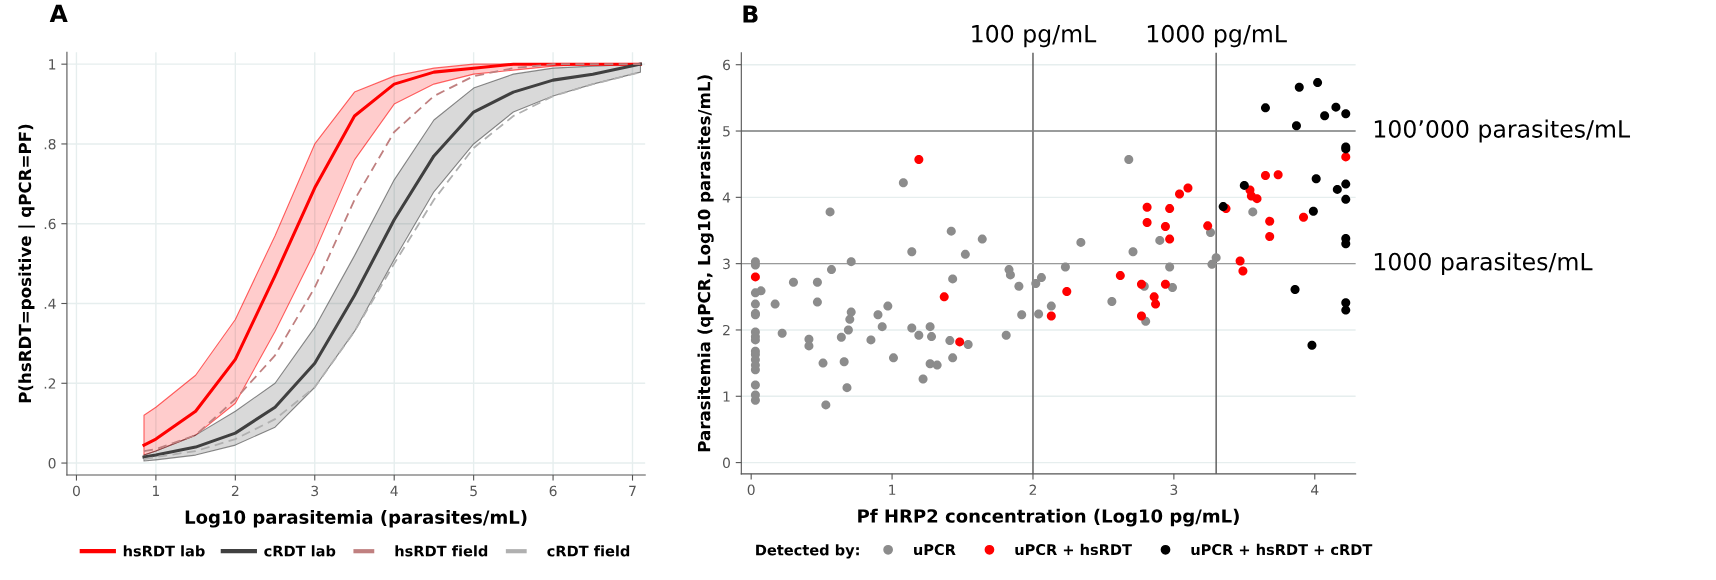 The image size is (1716, 580). I want to click on legend-label: cRDT field, so click(588, 551).